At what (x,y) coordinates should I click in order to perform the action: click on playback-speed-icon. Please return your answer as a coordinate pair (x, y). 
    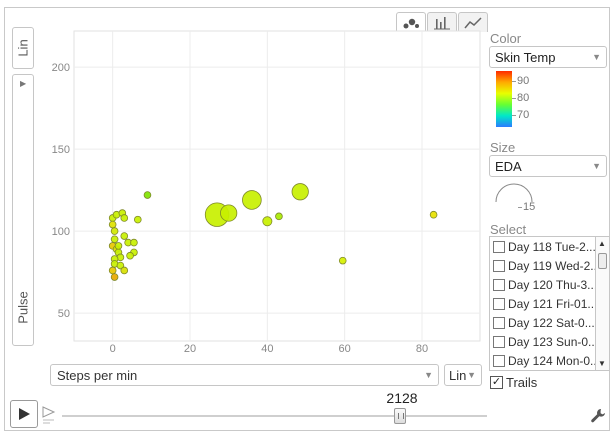
    Looking at the image, I should click on (49, 415).